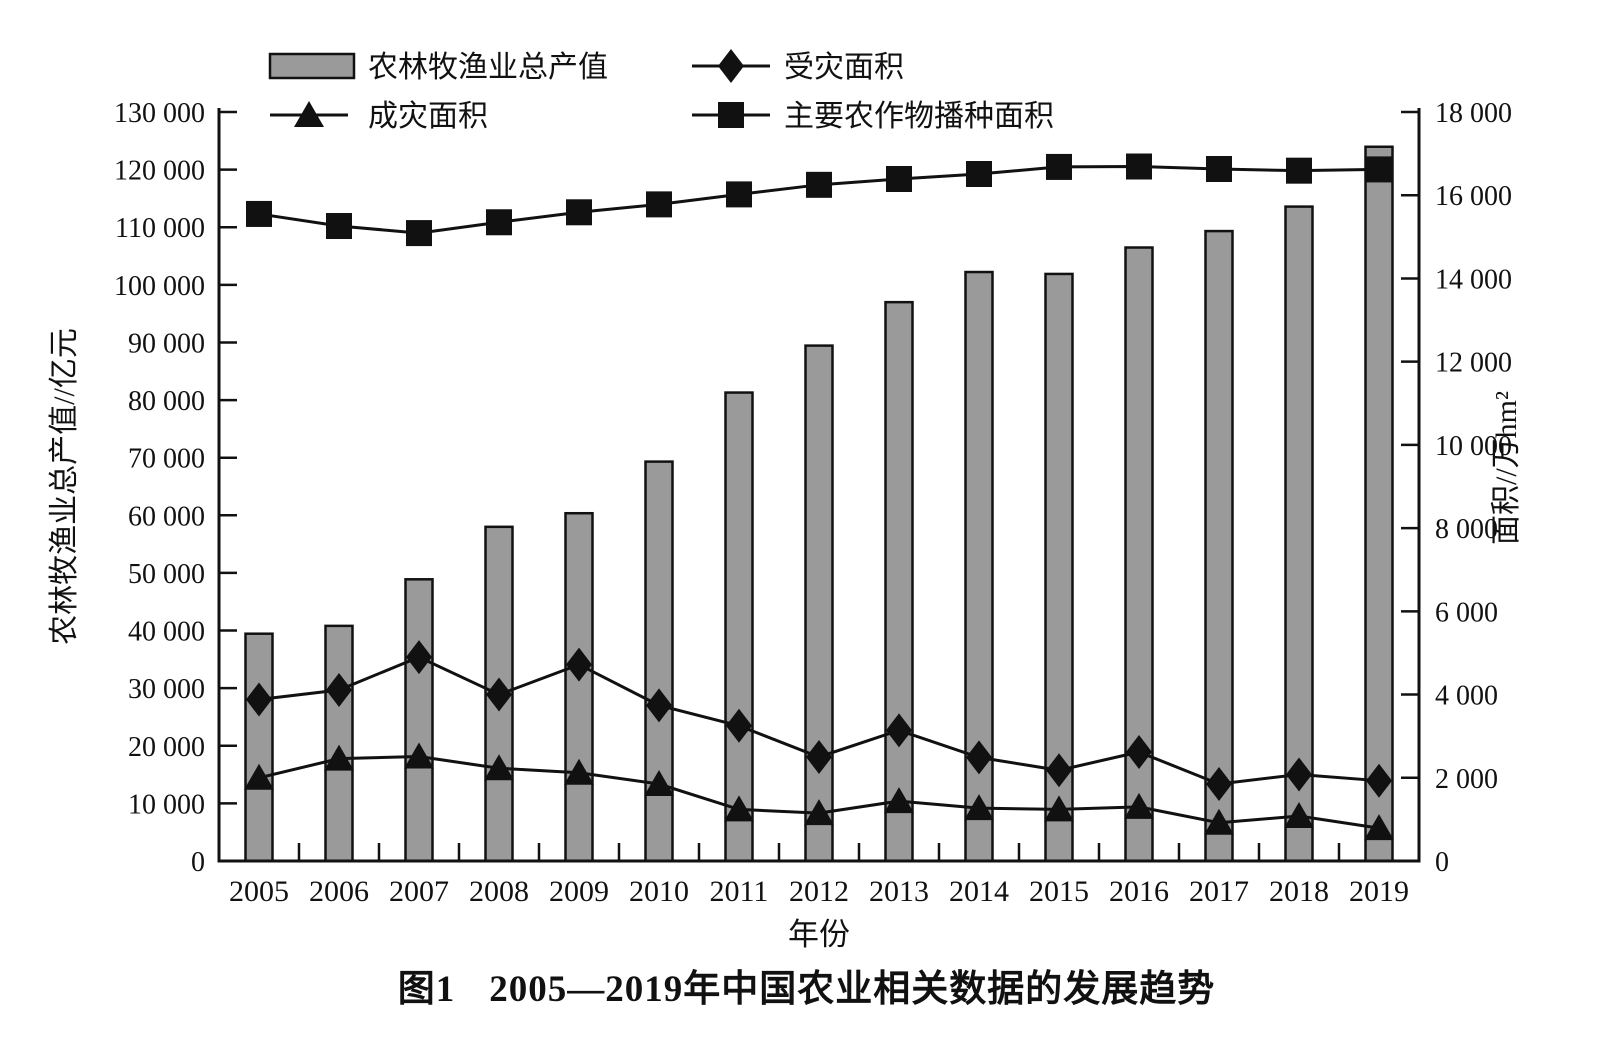 The image size is (1613, 1058). Describe the element at coordinates (659, 661) in the screenshot. I see `bar-2010` at that location.